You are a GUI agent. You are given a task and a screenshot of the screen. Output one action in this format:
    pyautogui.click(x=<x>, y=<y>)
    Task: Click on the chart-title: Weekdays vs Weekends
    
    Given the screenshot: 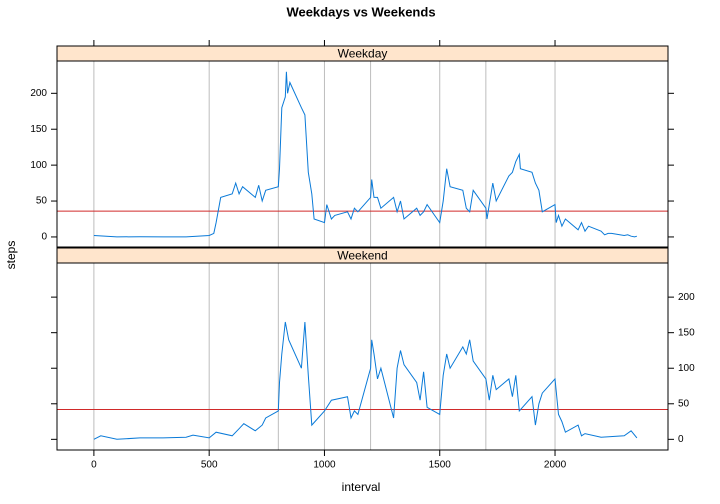 What is the action you would take?
    pyautogui.click(x=360, y=11)
    